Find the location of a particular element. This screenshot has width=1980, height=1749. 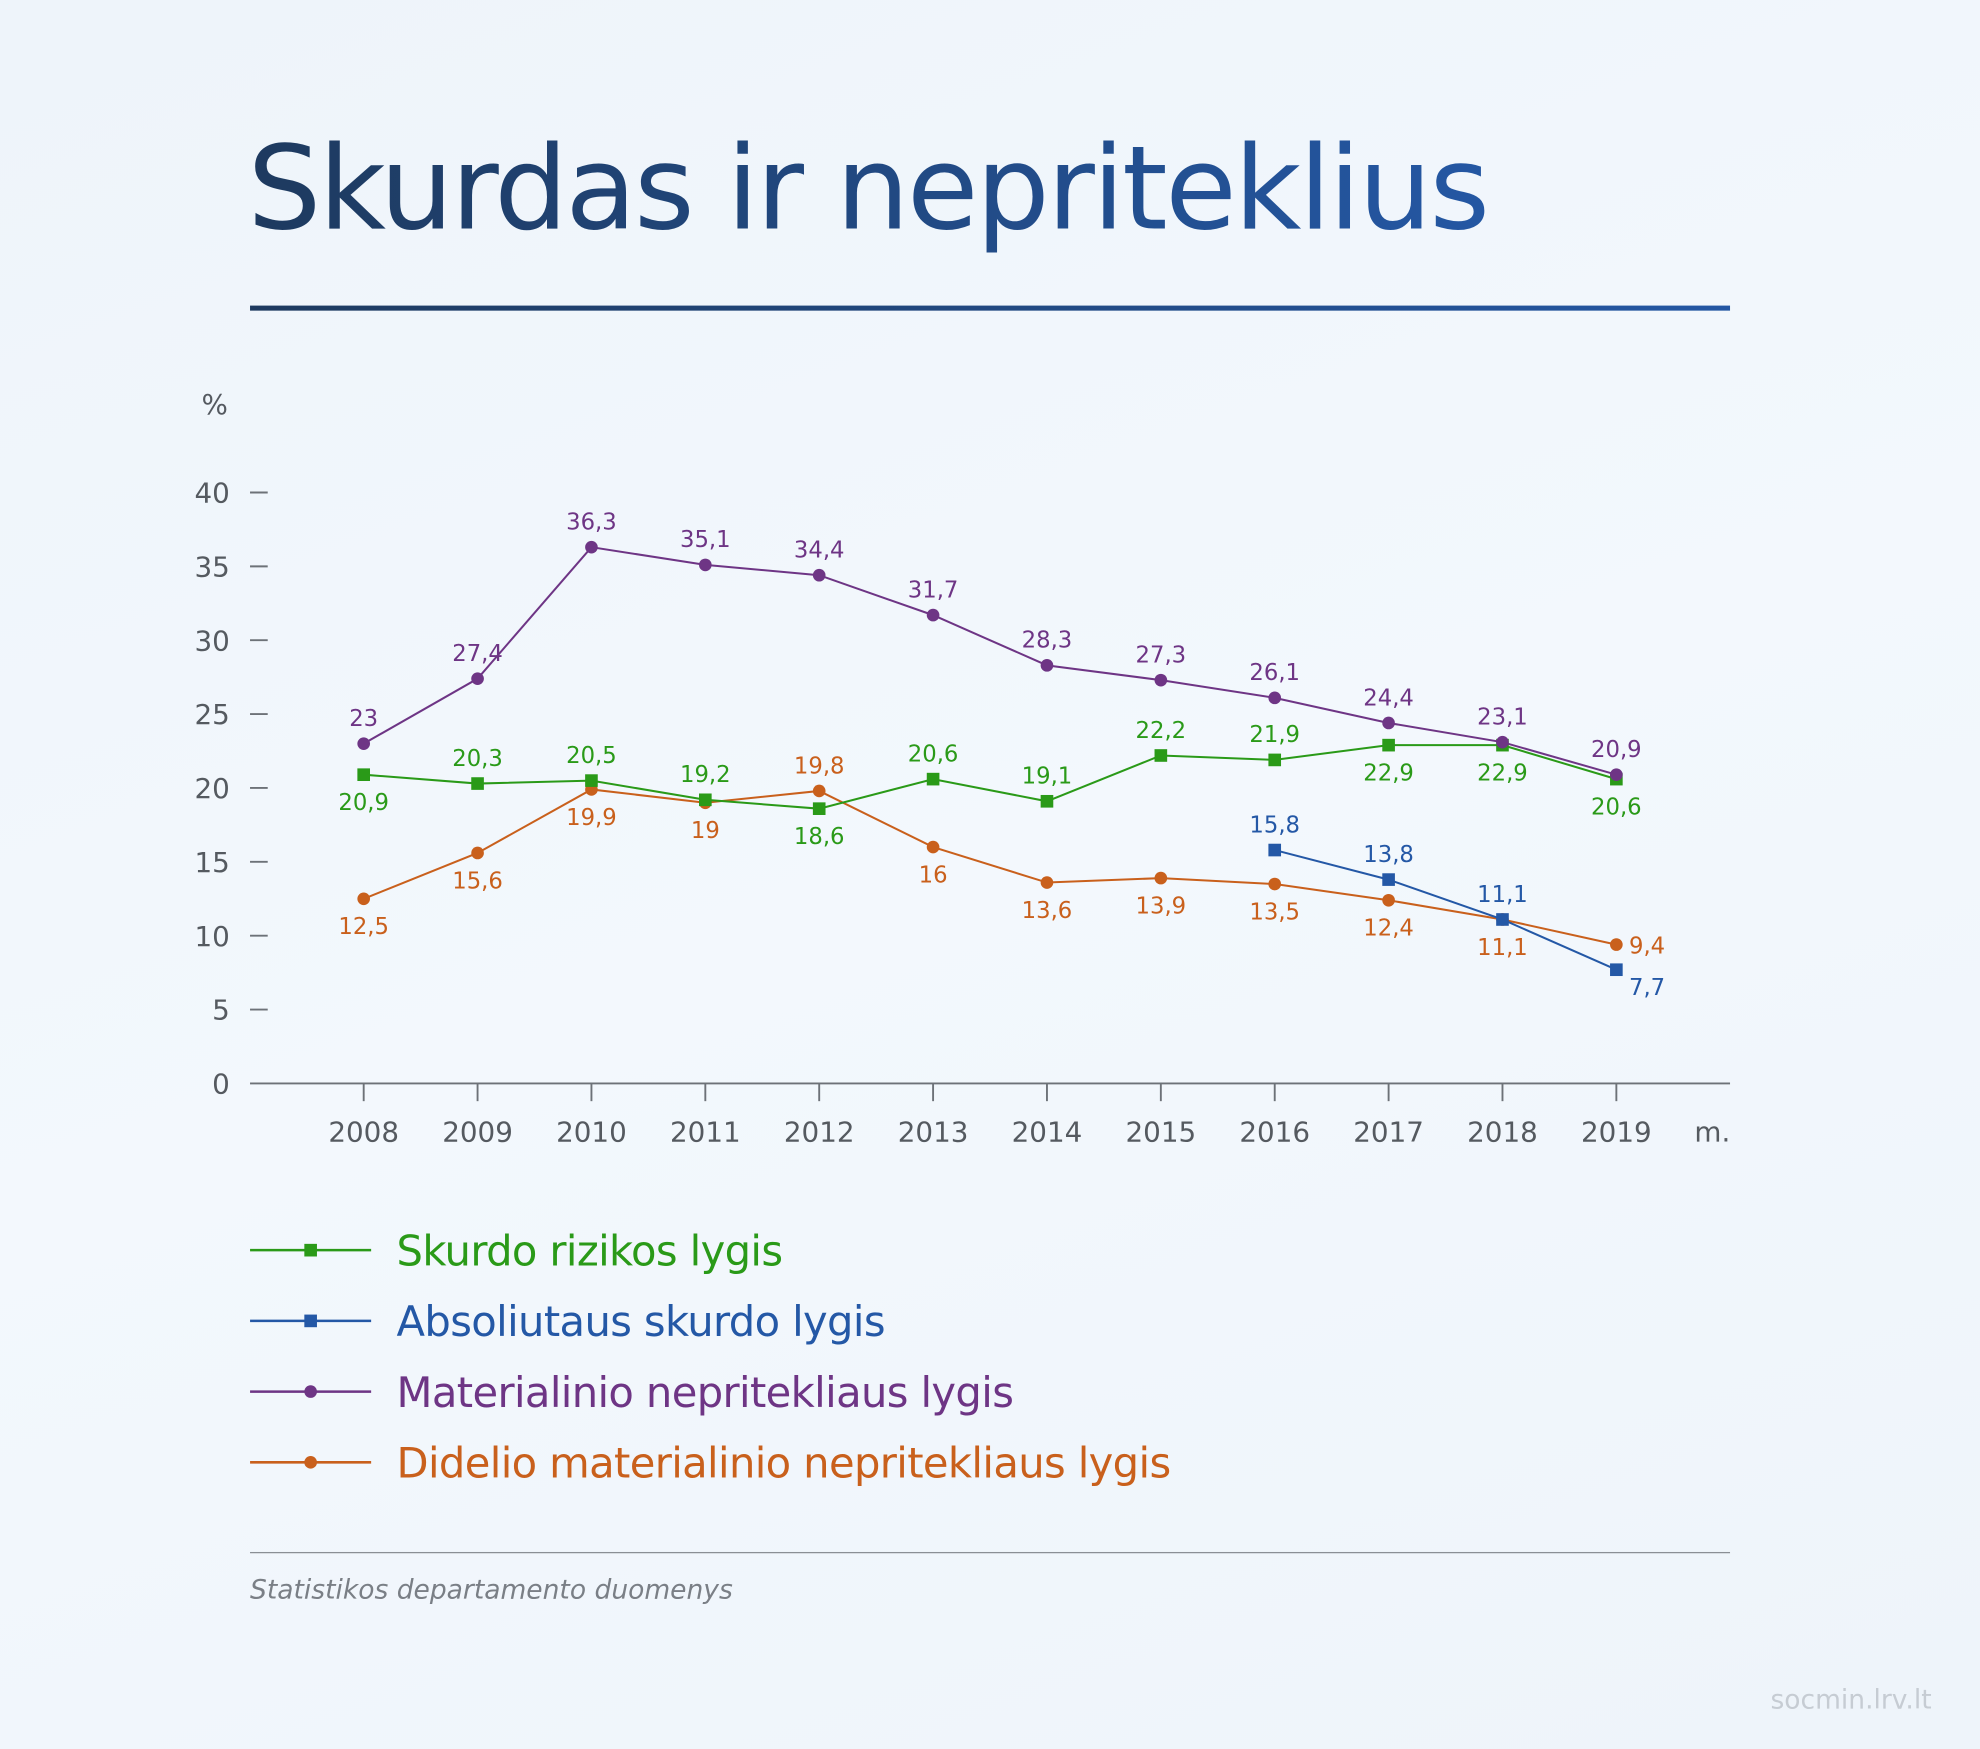

data-label: 26,1 is located at coordinates (1274, 673).